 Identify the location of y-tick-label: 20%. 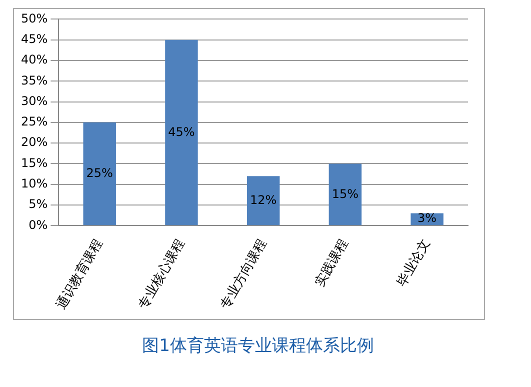
(34, 142).